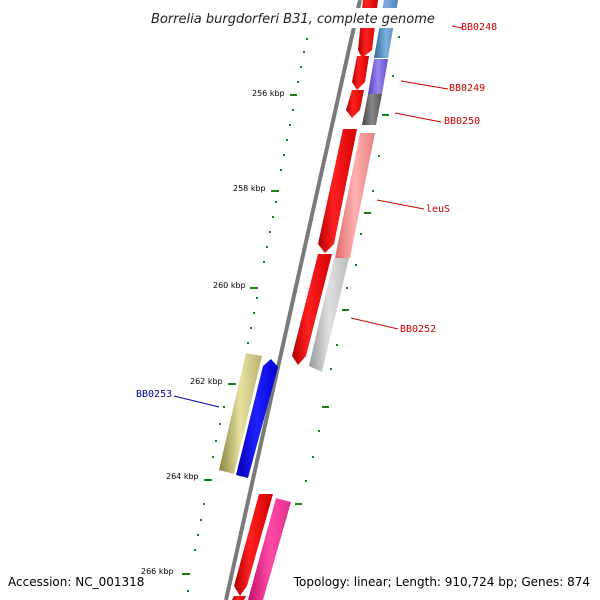 This screenshot has width=600, height=600. I want to click on leader-bb0252, so click(374, 323).